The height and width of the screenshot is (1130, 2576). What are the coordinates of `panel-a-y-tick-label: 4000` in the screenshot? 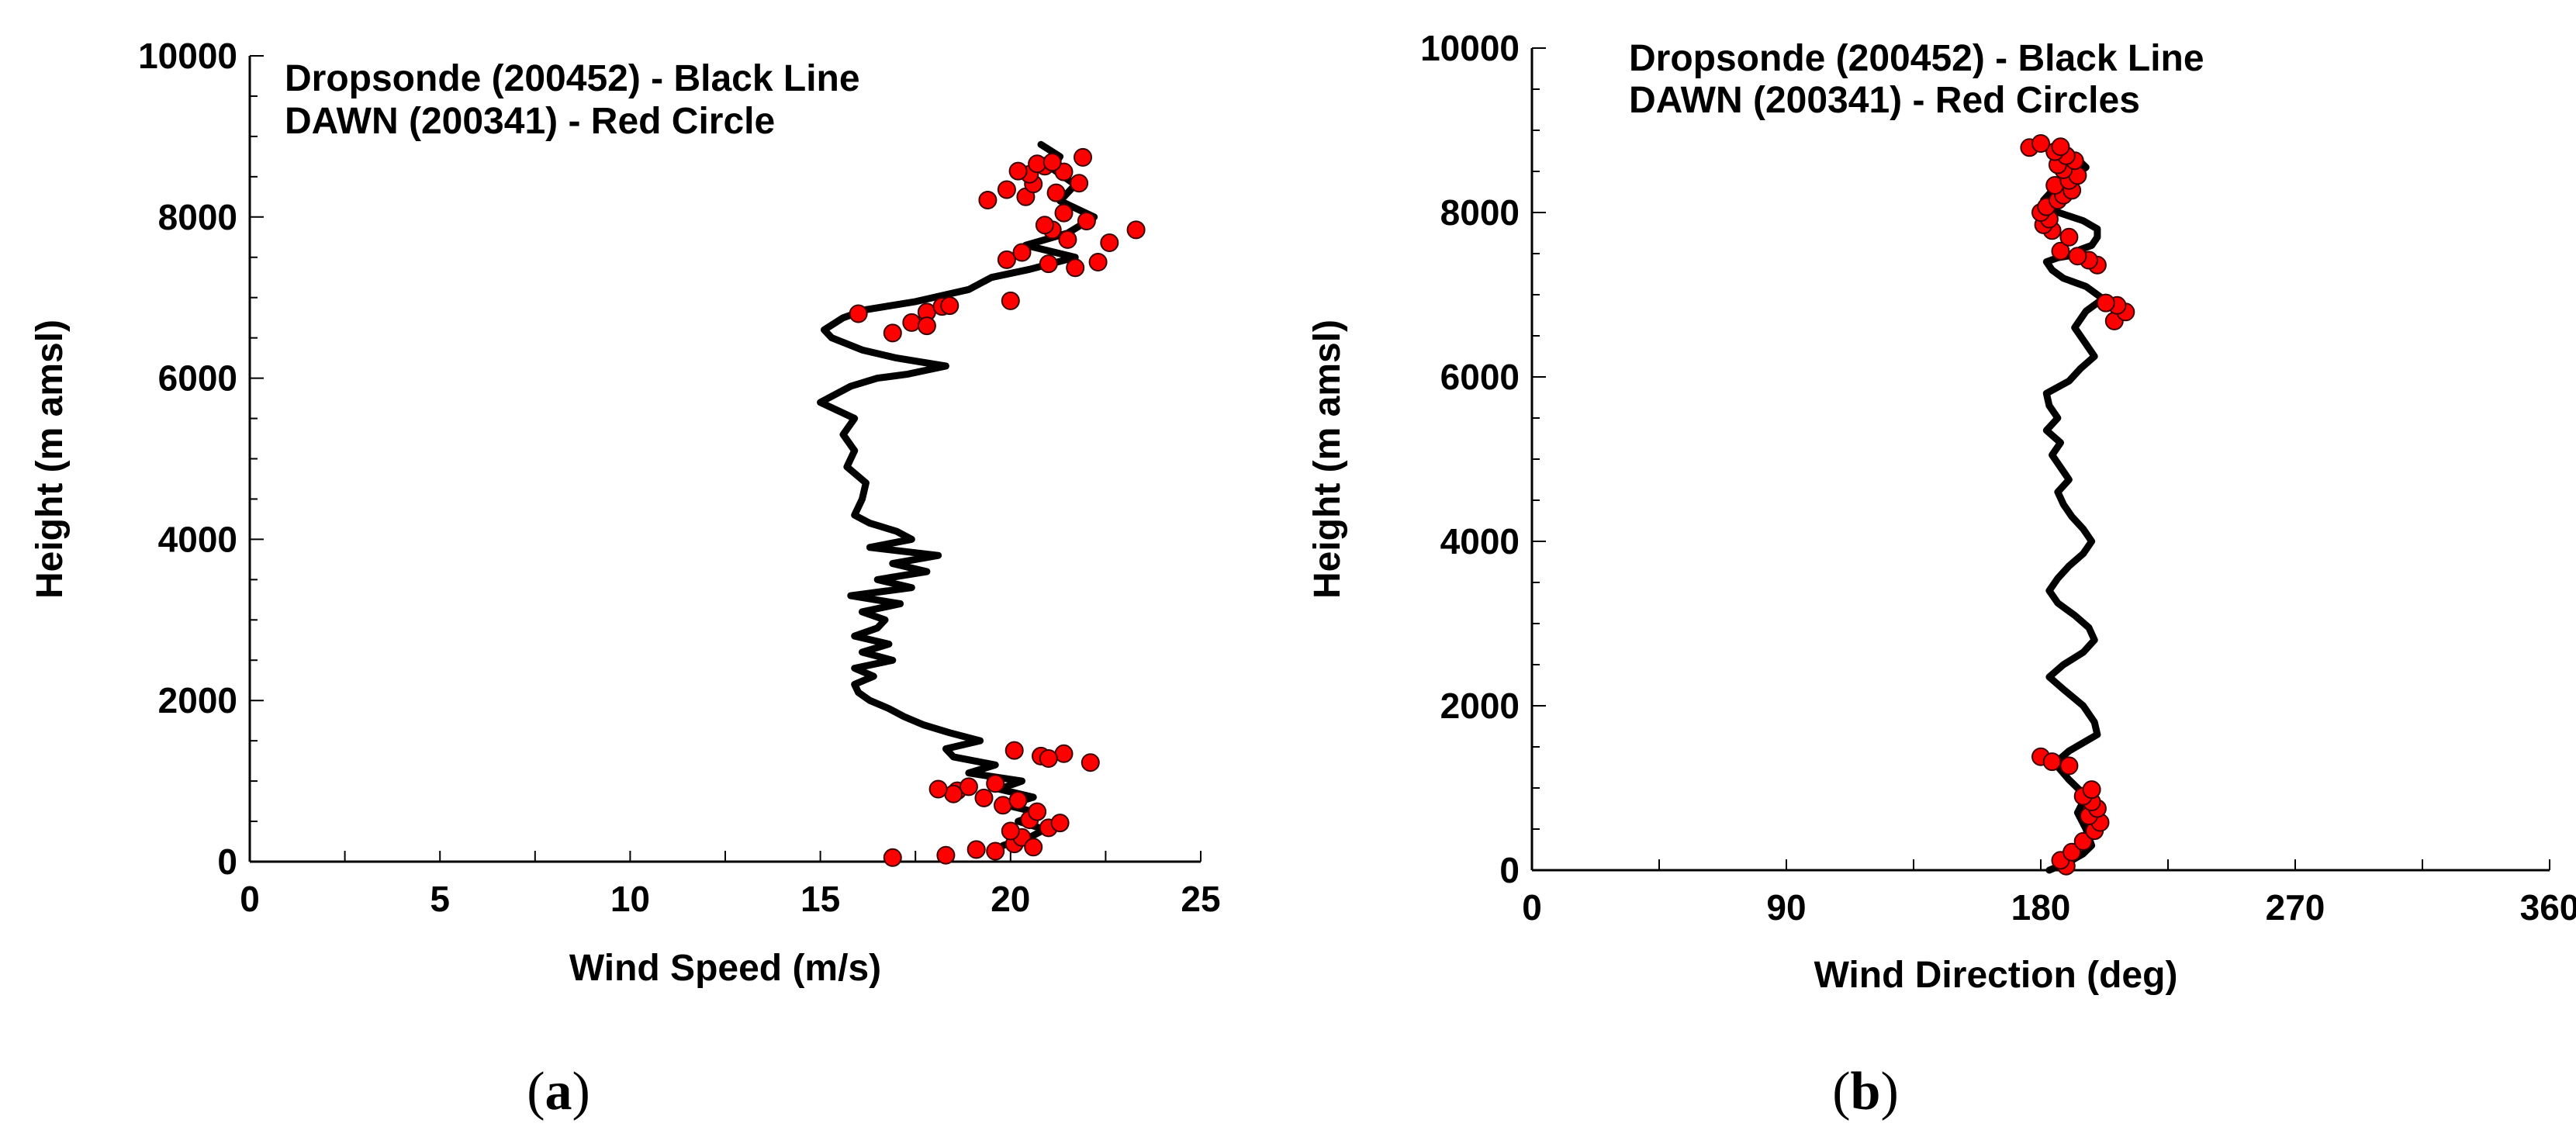 It's located at (197, 539).